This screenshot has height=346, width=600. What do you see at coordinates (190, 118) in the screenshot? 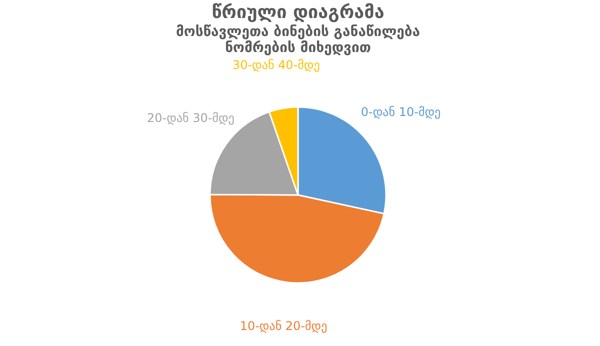
I see `slice-label: 20-დან 30-მდე` at bounding box center [190, 118].